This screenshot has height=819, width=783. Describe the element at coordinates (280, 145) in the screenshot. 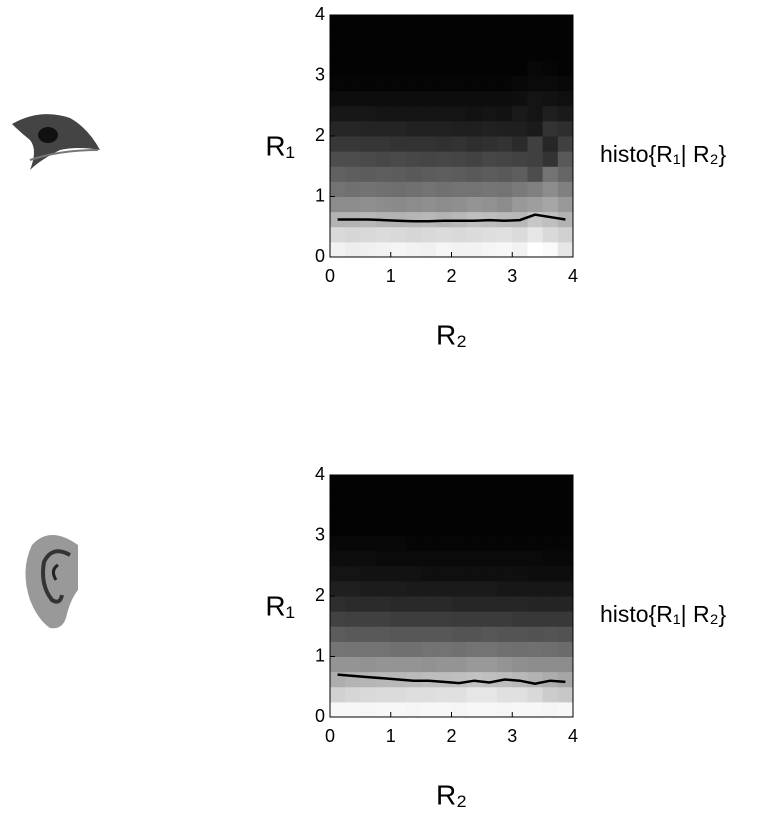

I see `y-axis-label: R₁` at that location.